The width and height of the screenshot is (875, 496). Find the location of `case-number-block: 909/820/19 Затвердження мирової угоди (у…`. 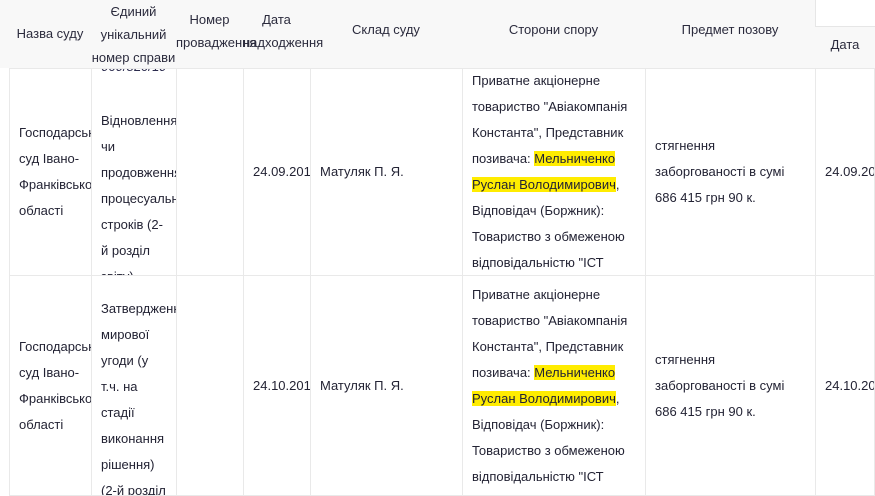

case-number-block: 909/820/19 Затвердження мирової угоди (у… is located at coordinates (138, 386).